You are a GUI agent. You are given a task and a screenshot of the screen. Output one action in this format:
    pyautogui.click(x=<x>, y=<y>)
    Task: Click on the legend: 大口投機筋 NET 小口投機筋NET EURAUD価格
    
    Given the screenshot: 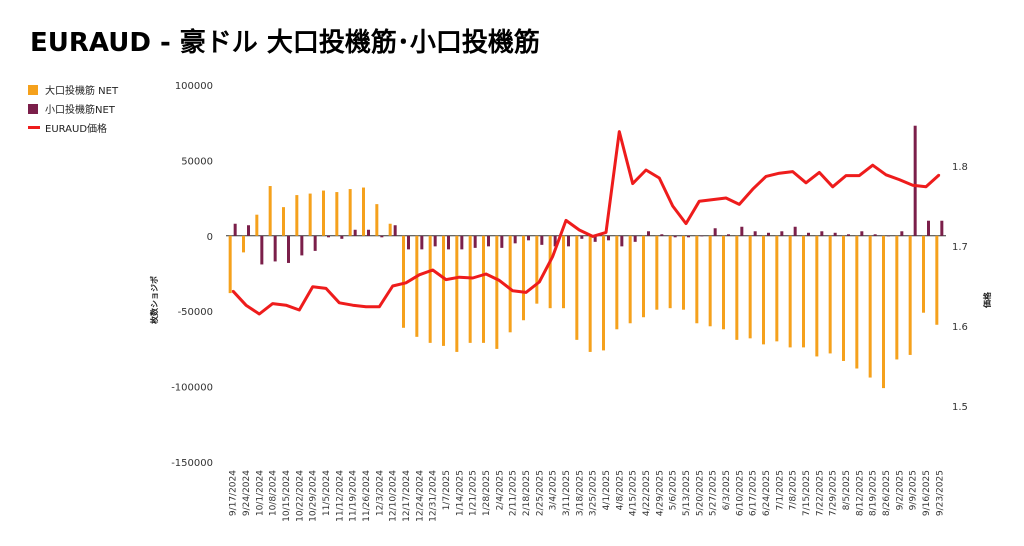 What is the action you would take?
    pyautogui.click(x=73, y=108)
    